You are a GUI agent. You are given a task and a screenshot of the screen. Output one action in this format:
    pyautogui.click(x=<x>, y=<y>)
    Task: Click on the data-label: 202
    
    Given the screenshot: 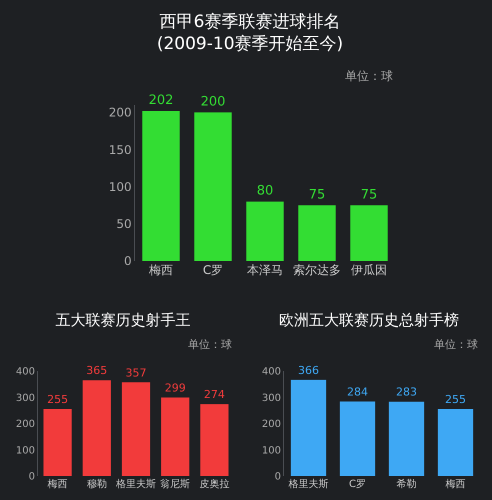 What is the action you would take?
    pyautogui.click(x=161, y=100)
    